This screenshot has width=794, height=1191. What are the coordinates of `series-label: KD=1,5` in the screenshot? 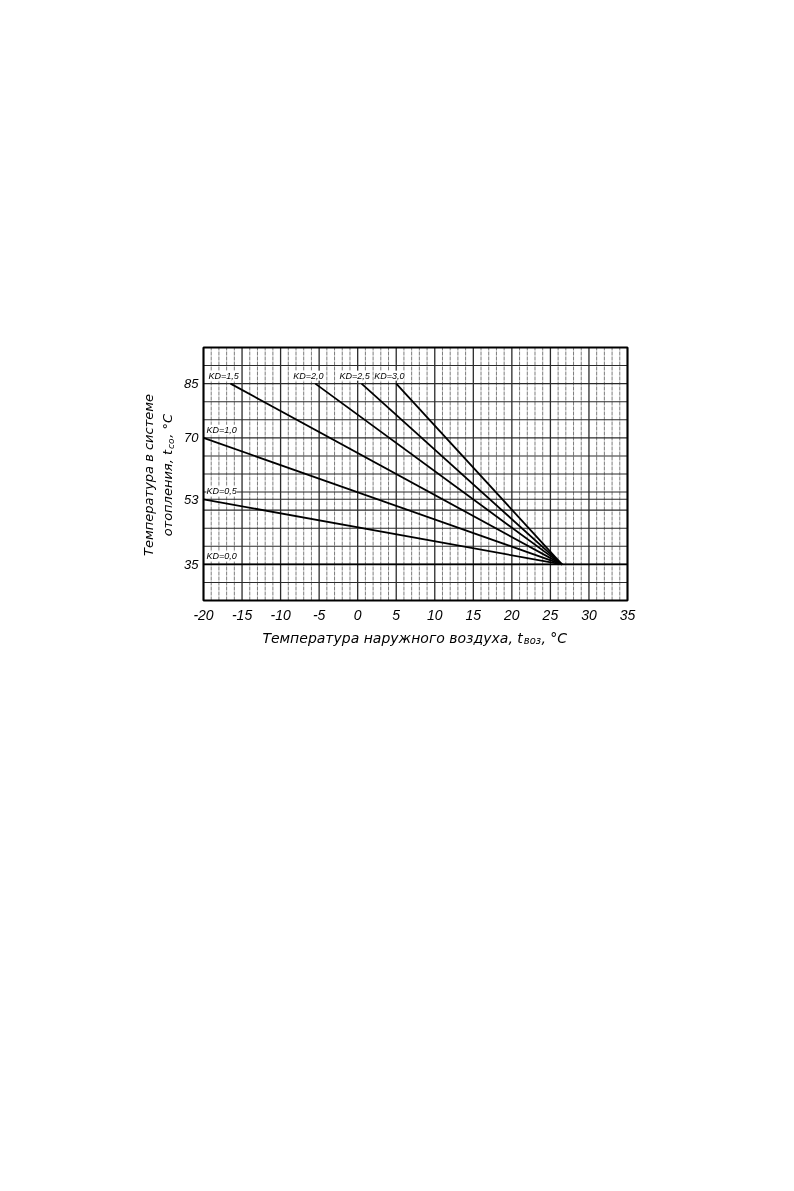 It's located at (224, 375).